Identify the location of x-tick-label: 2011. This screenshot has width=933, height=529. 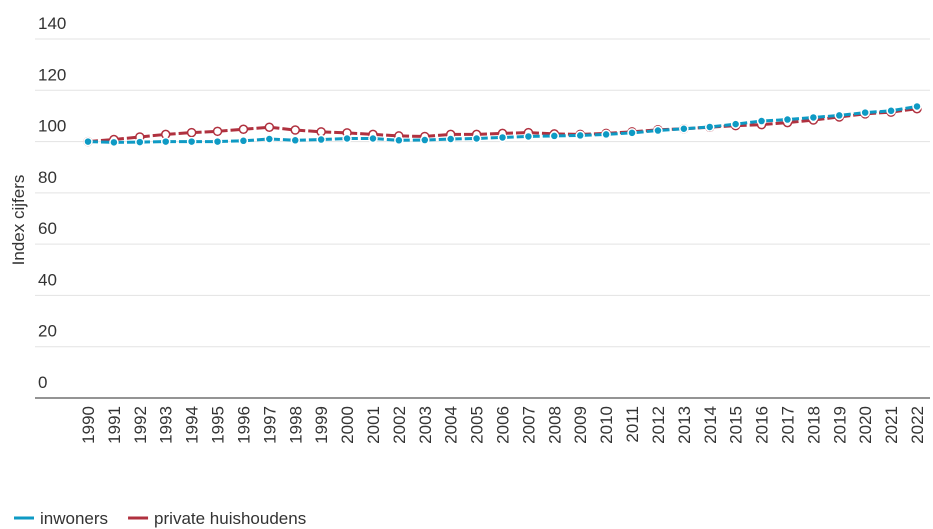
(632, 424).